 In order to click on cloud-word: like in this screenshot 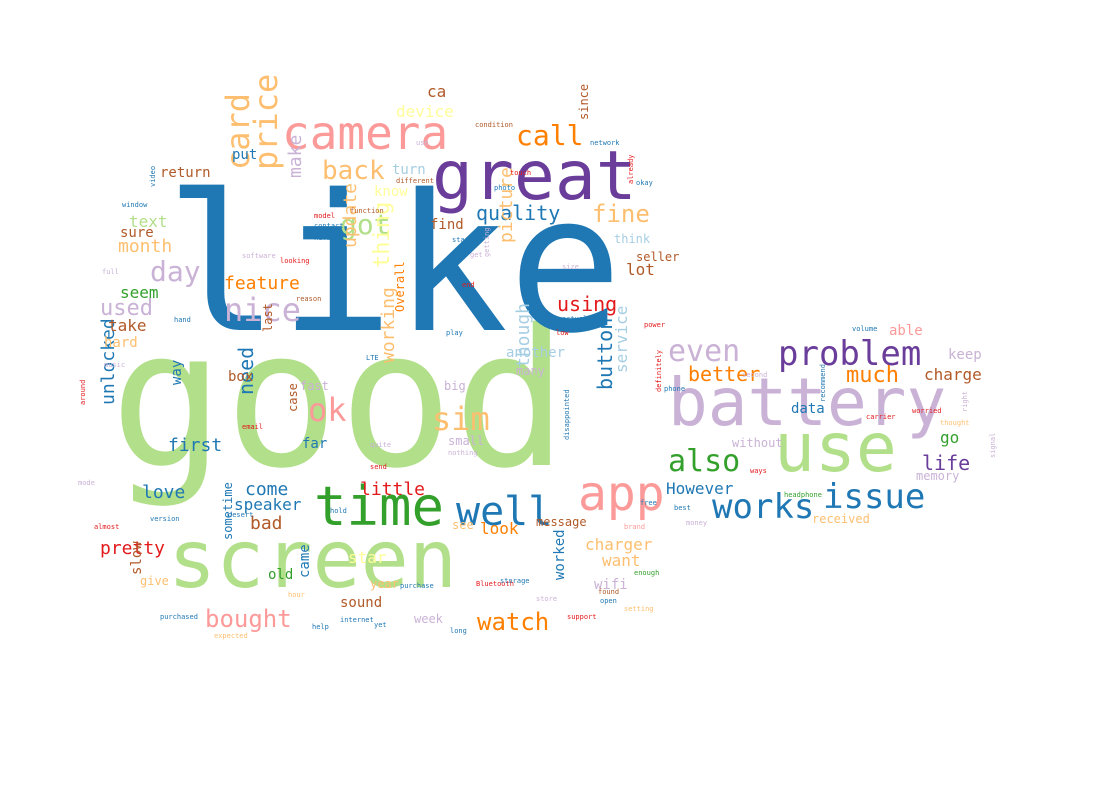, I will do `click(394, 264)`.